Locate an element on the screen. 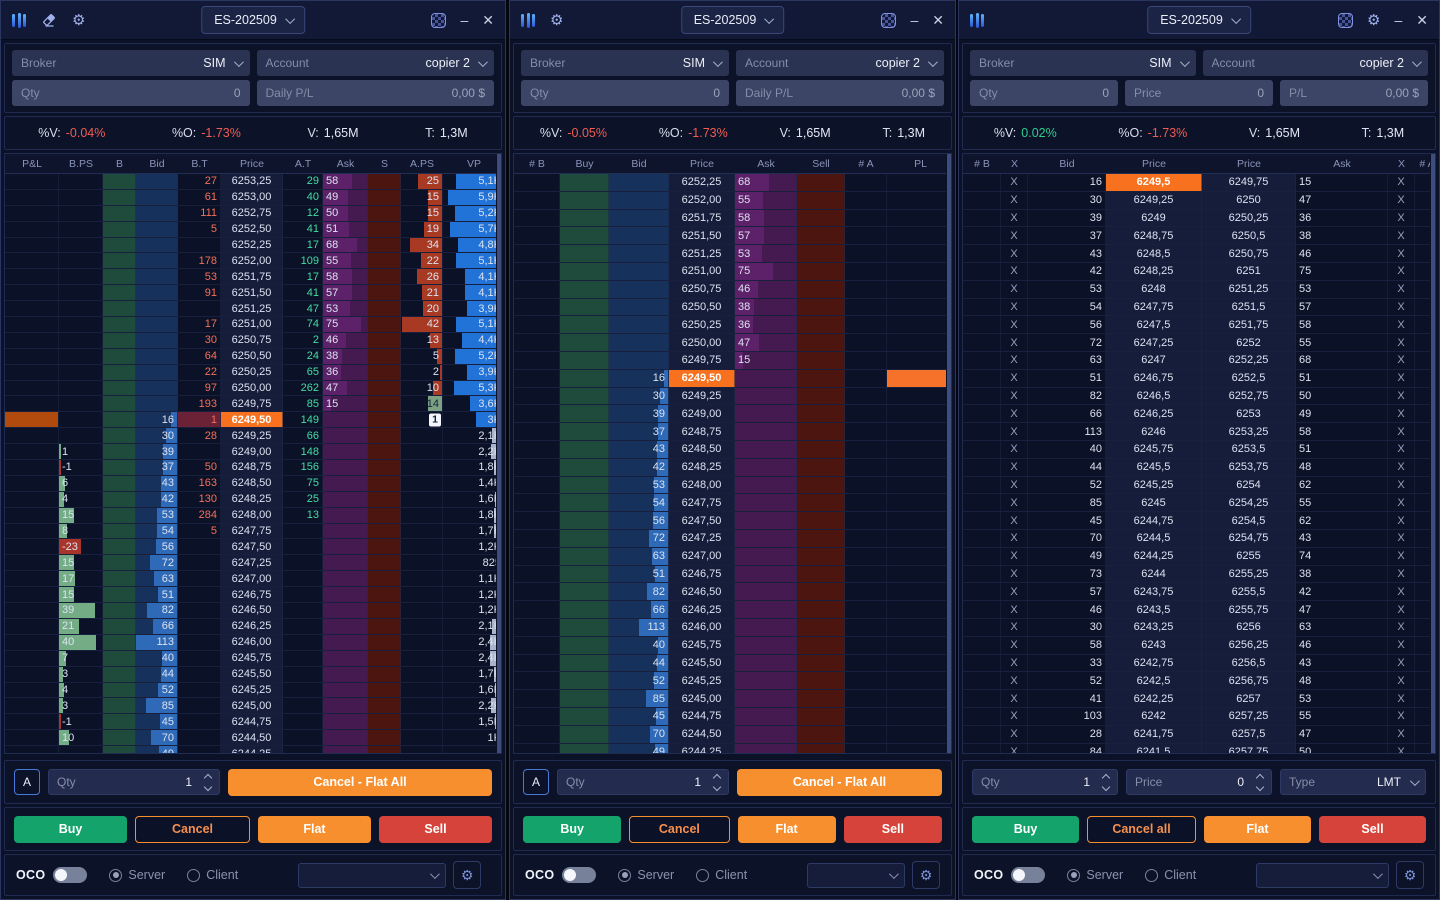  ask-cell: 46 is located at coordinates (766, 289).